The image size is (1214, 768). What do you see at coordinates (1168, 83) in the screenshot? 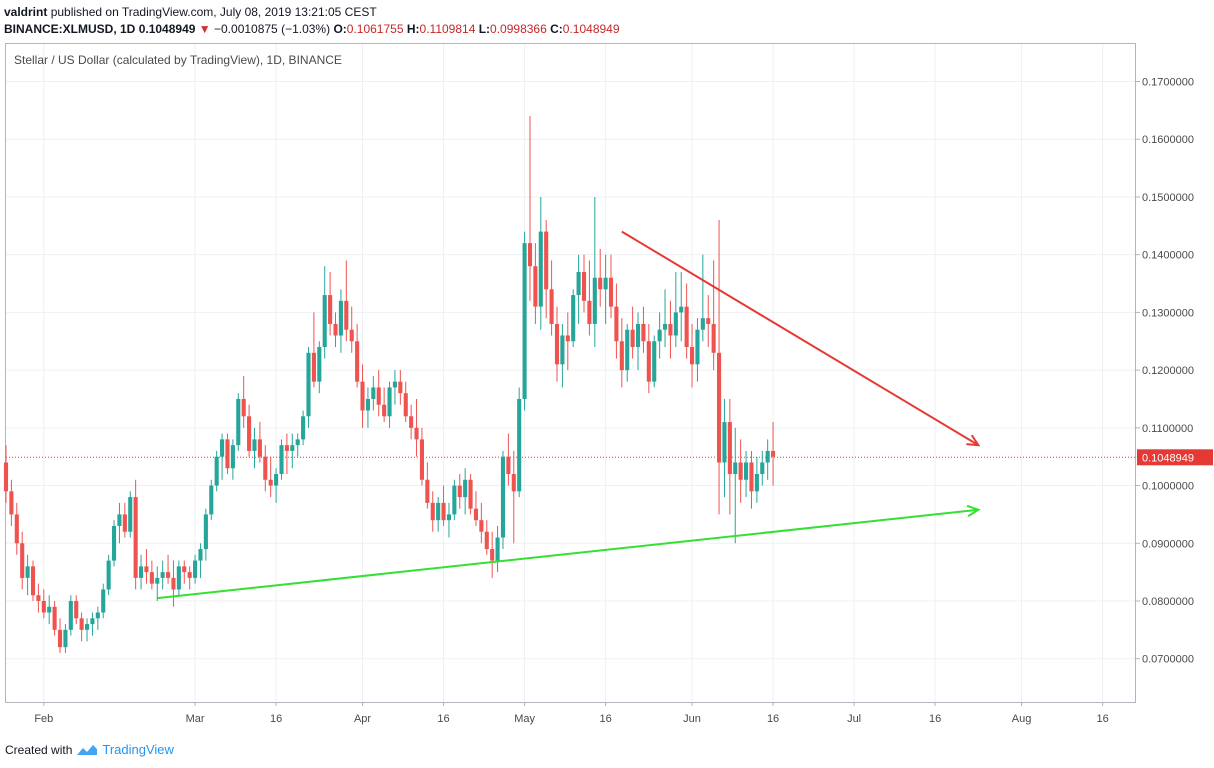
I see `y-tick-label: 0.1700000` at bounding box center [1168, 83].